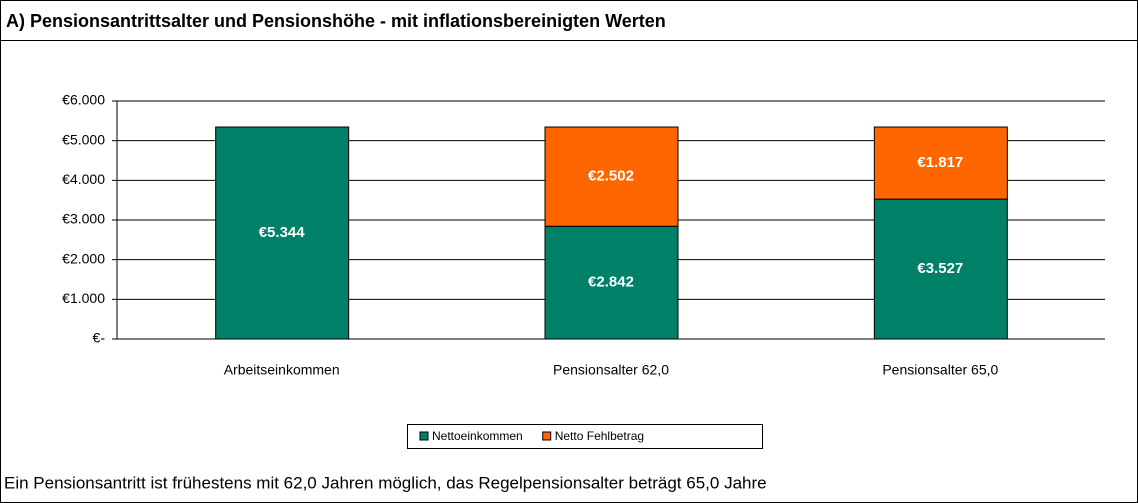 This screenshot has height=503, width=1138. I want to click on value-label: €2.502, so click(611, 176).